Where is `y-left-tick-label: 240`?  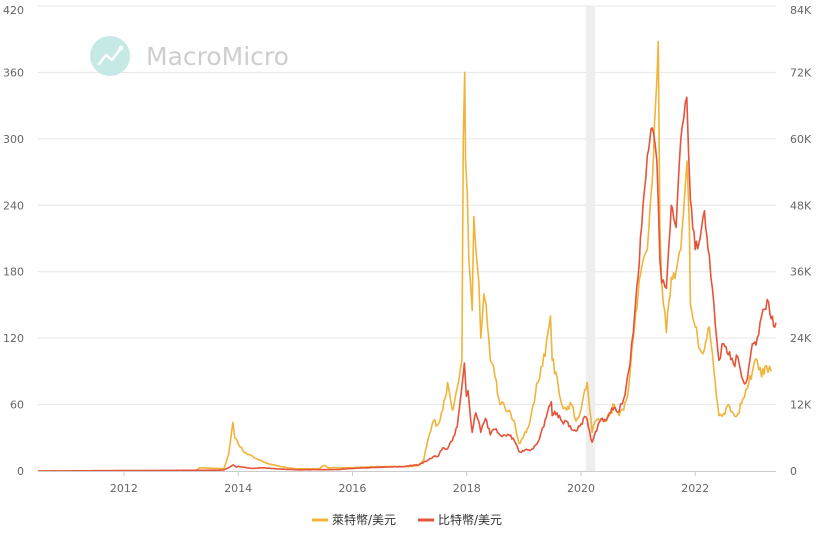
y-left-tick-label: 240 is located at coordinates (13, 205).